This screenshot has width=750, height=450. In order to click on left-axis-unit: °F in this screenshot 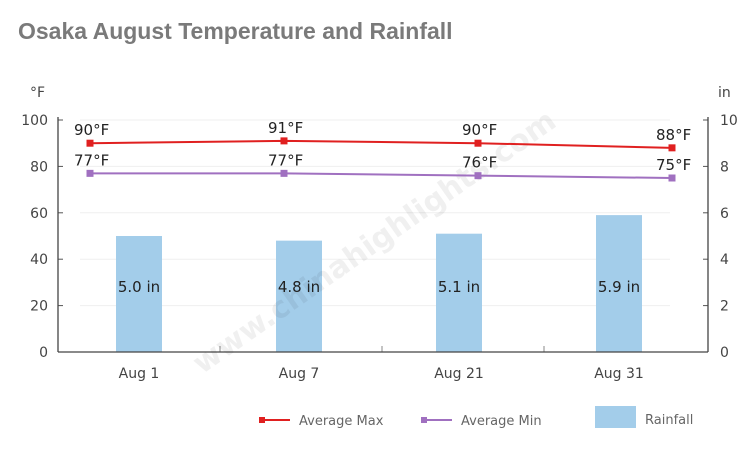, I will do `click(37, 93)`.